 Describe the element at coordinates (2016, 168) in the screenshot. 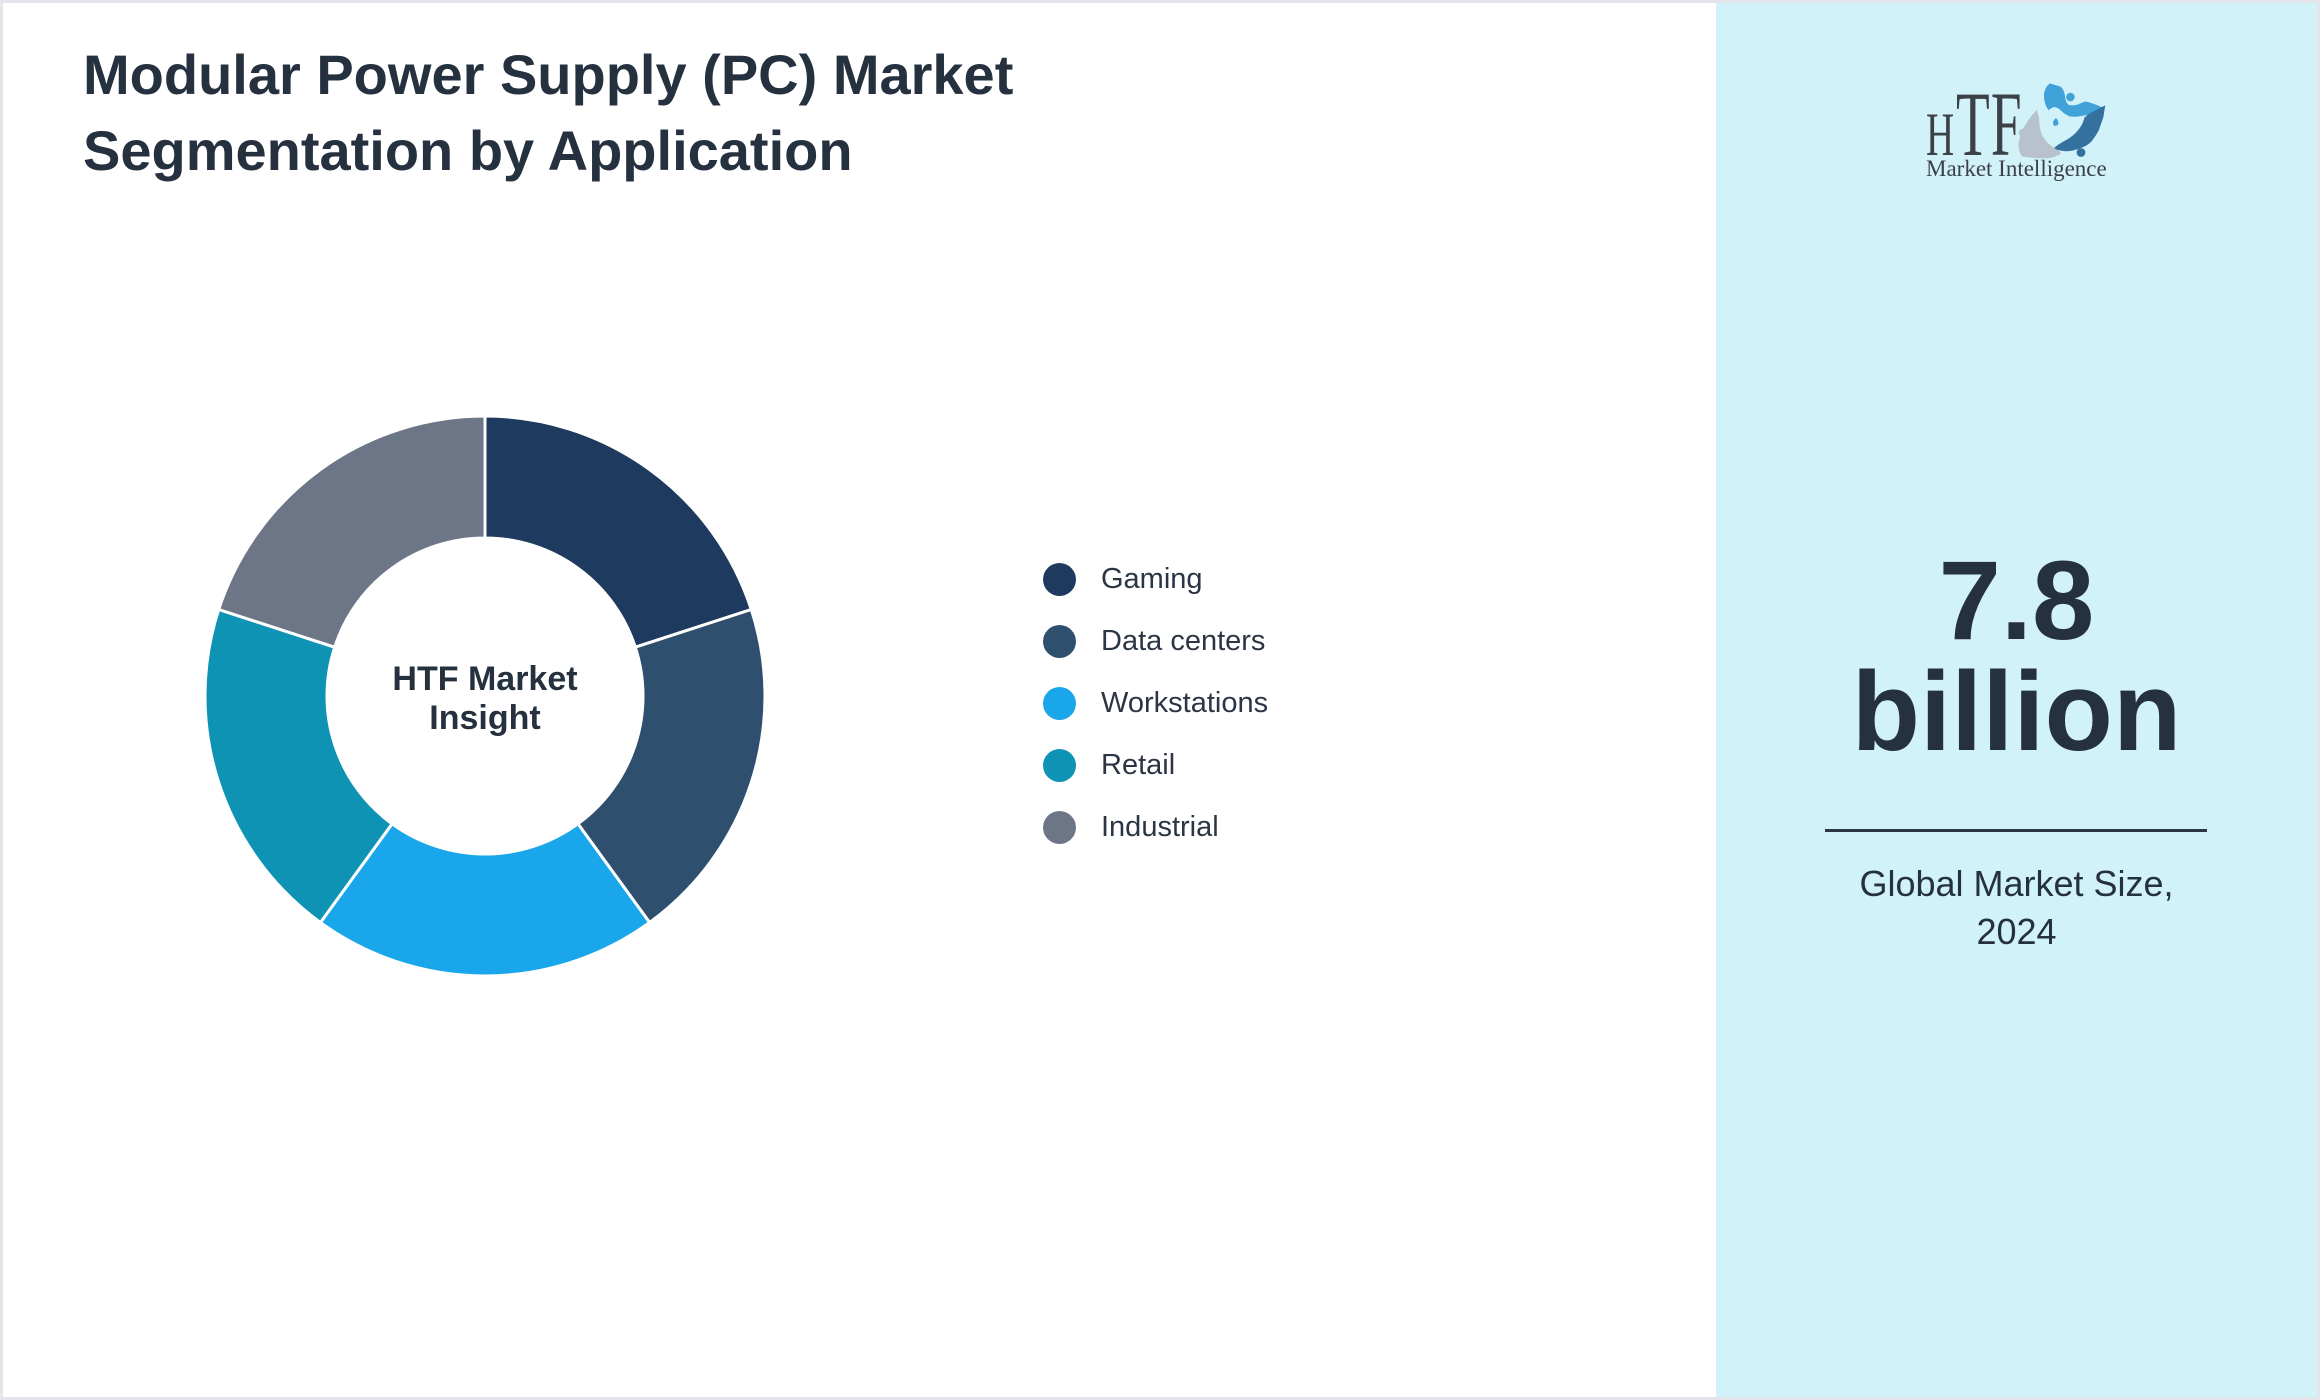

I see `svg-text: Market Intelligence` at that location.